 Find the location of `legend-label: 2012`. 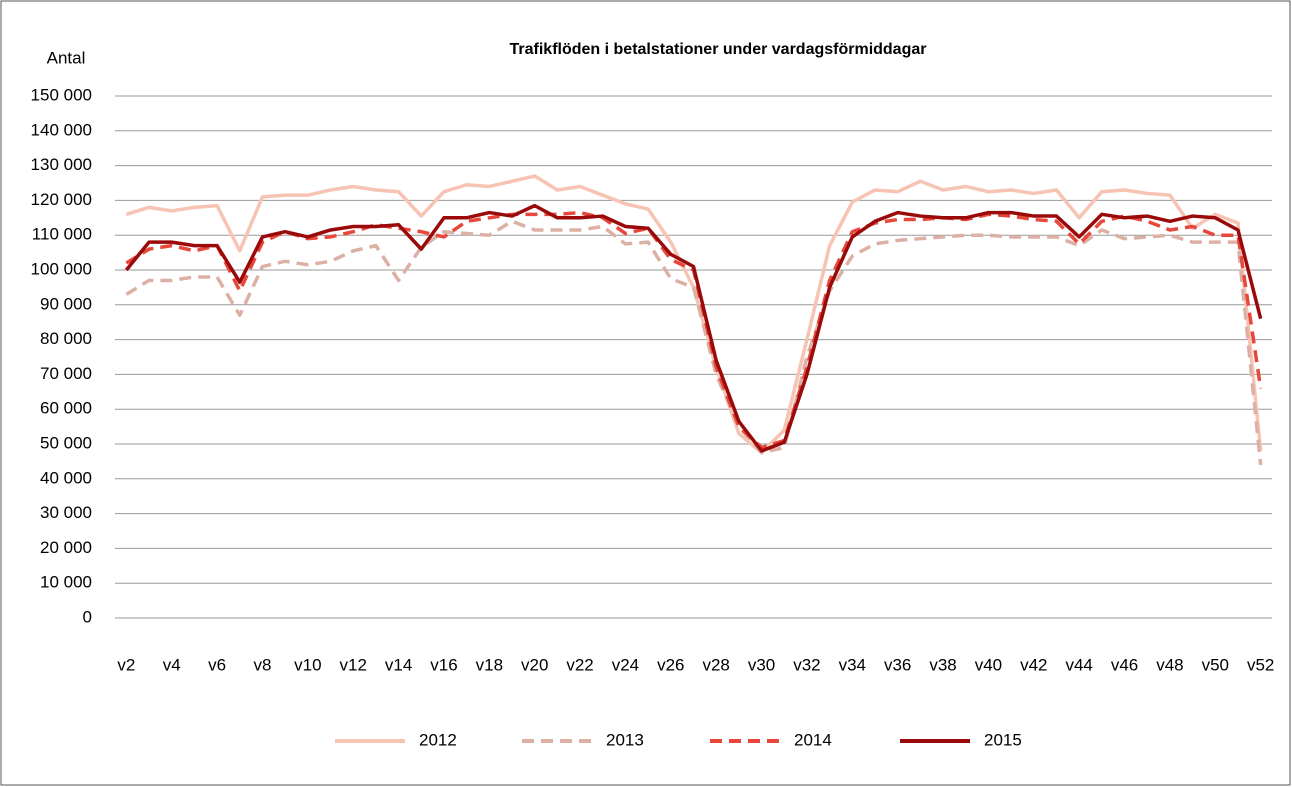

legend-label: 2012 is located at coordinates (438, 739).